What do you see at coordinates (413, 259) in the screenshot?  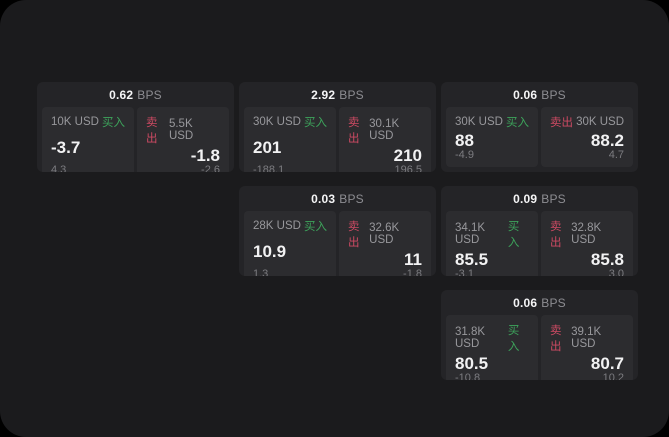 I see `sell-price: 11` at bounding box center [413, 259].